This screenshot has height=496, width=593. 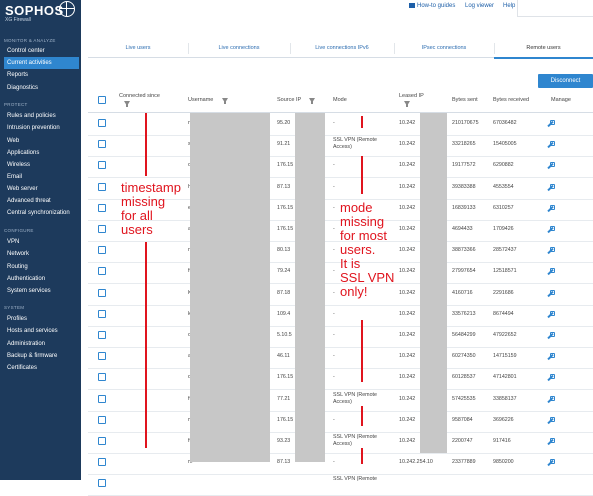 I want to click on log-viewer-link: Log viewer, so click(x=480, y=6).